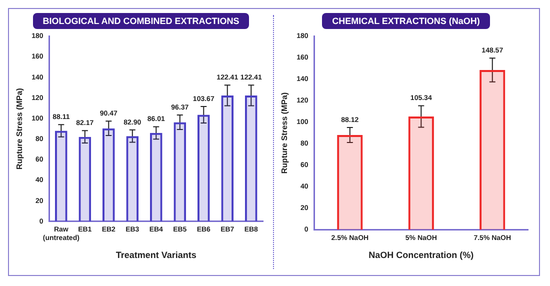 This screenshot has width=550, height=286. Describe the element at coordinates (141, 21) in the screenshot. I see `chart-title: BIOLOGICAL AND COMBINED EXTRACTIONS` at that location.